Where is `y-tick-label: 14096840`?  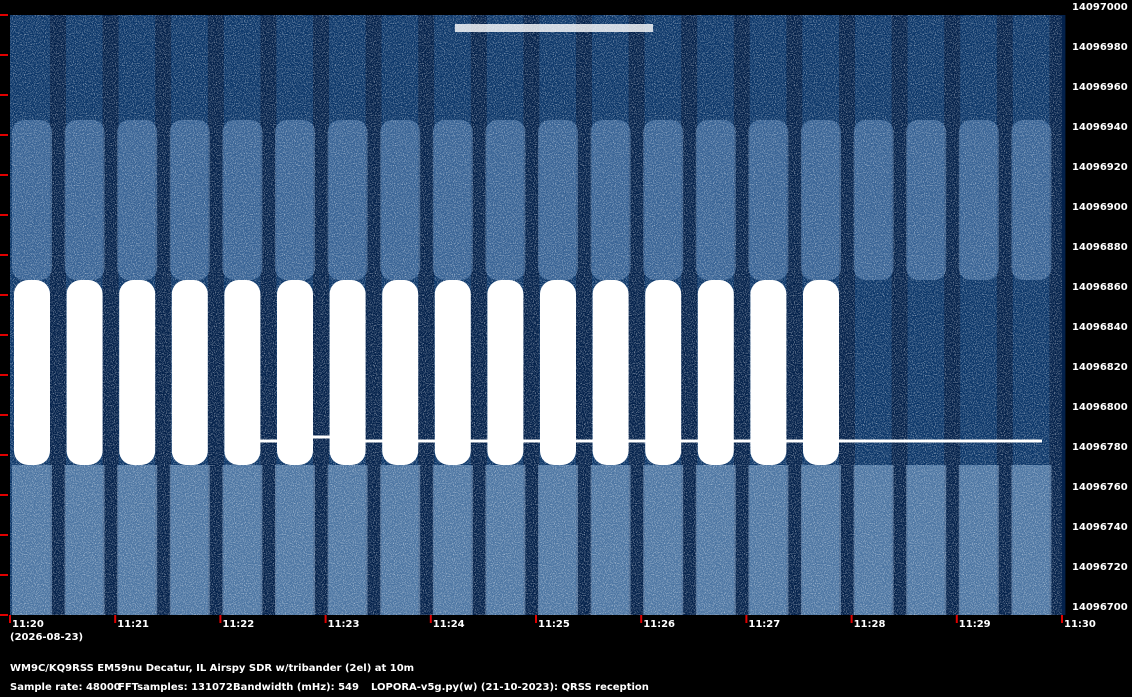
y-tick-label: 14096840 is located at coordinates (1100, 327).